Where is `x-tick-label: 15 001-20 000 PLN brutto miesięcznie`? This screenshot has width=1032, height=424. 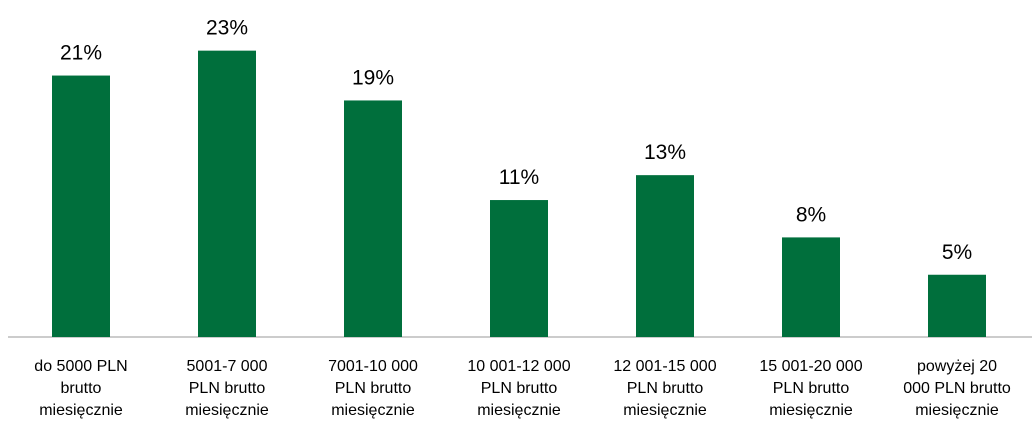 x-tick-label: 15 001-20 000 PLN brutto miesięcznie is located at coordinates (811, 388).